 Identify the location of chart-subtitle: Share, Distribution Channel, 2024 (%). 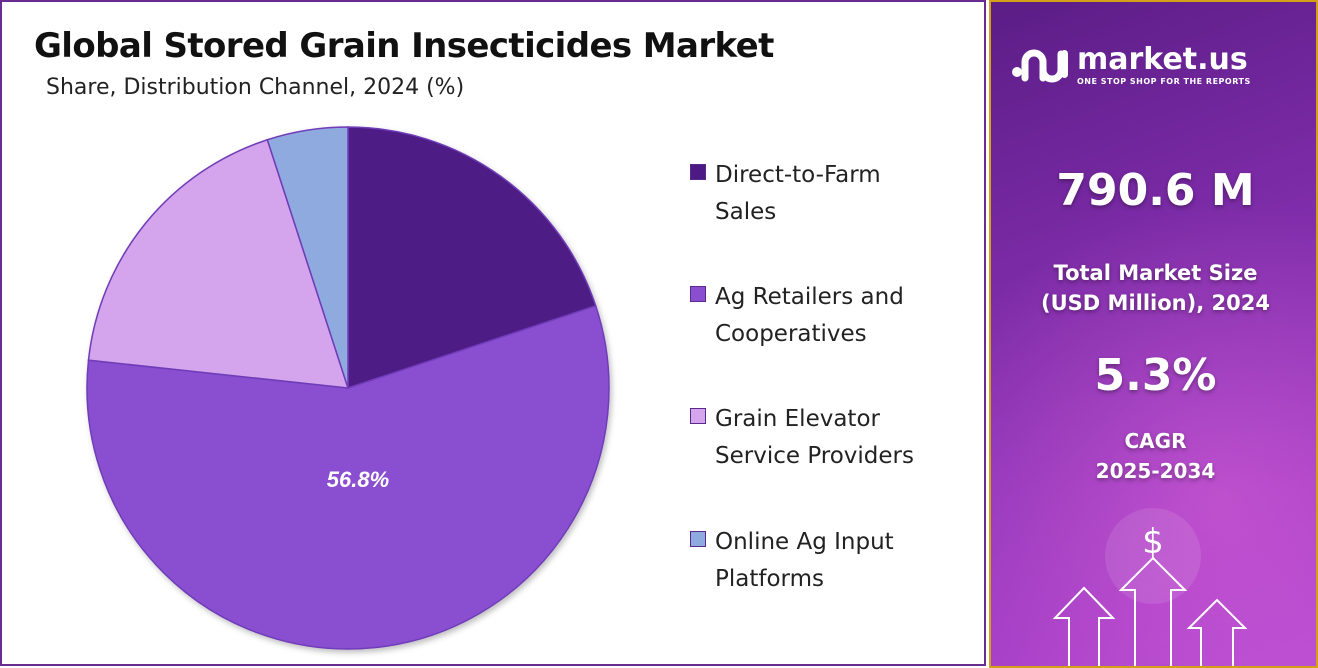
(255, 87).